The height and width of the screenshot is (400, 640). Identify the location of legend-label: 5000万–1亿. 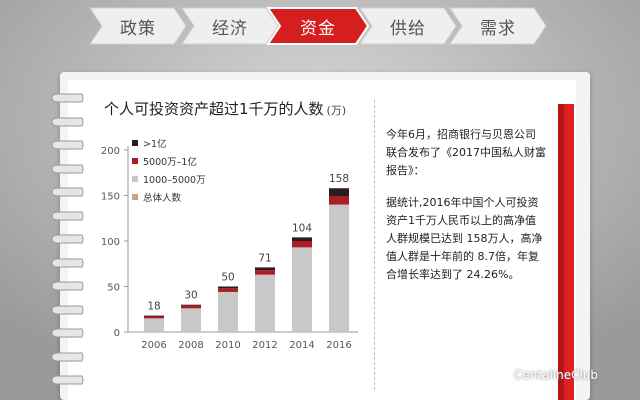
(170, 162).